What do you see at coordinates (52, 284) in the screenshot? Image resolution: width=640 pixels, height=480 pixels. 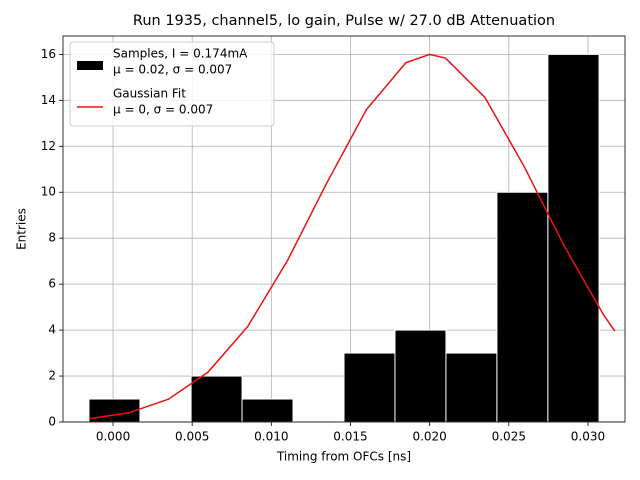 I see `y-tick-label: 6` at bounding box center [52, 284].